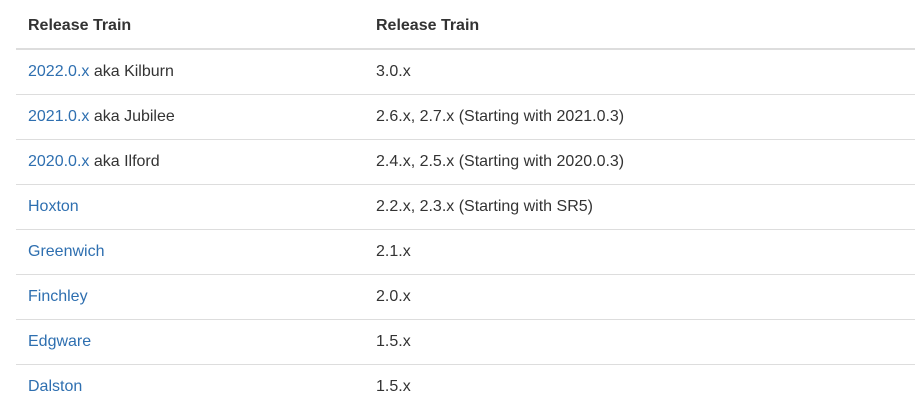  I want to click on release-train-link: Dalston, so click(55, 386).